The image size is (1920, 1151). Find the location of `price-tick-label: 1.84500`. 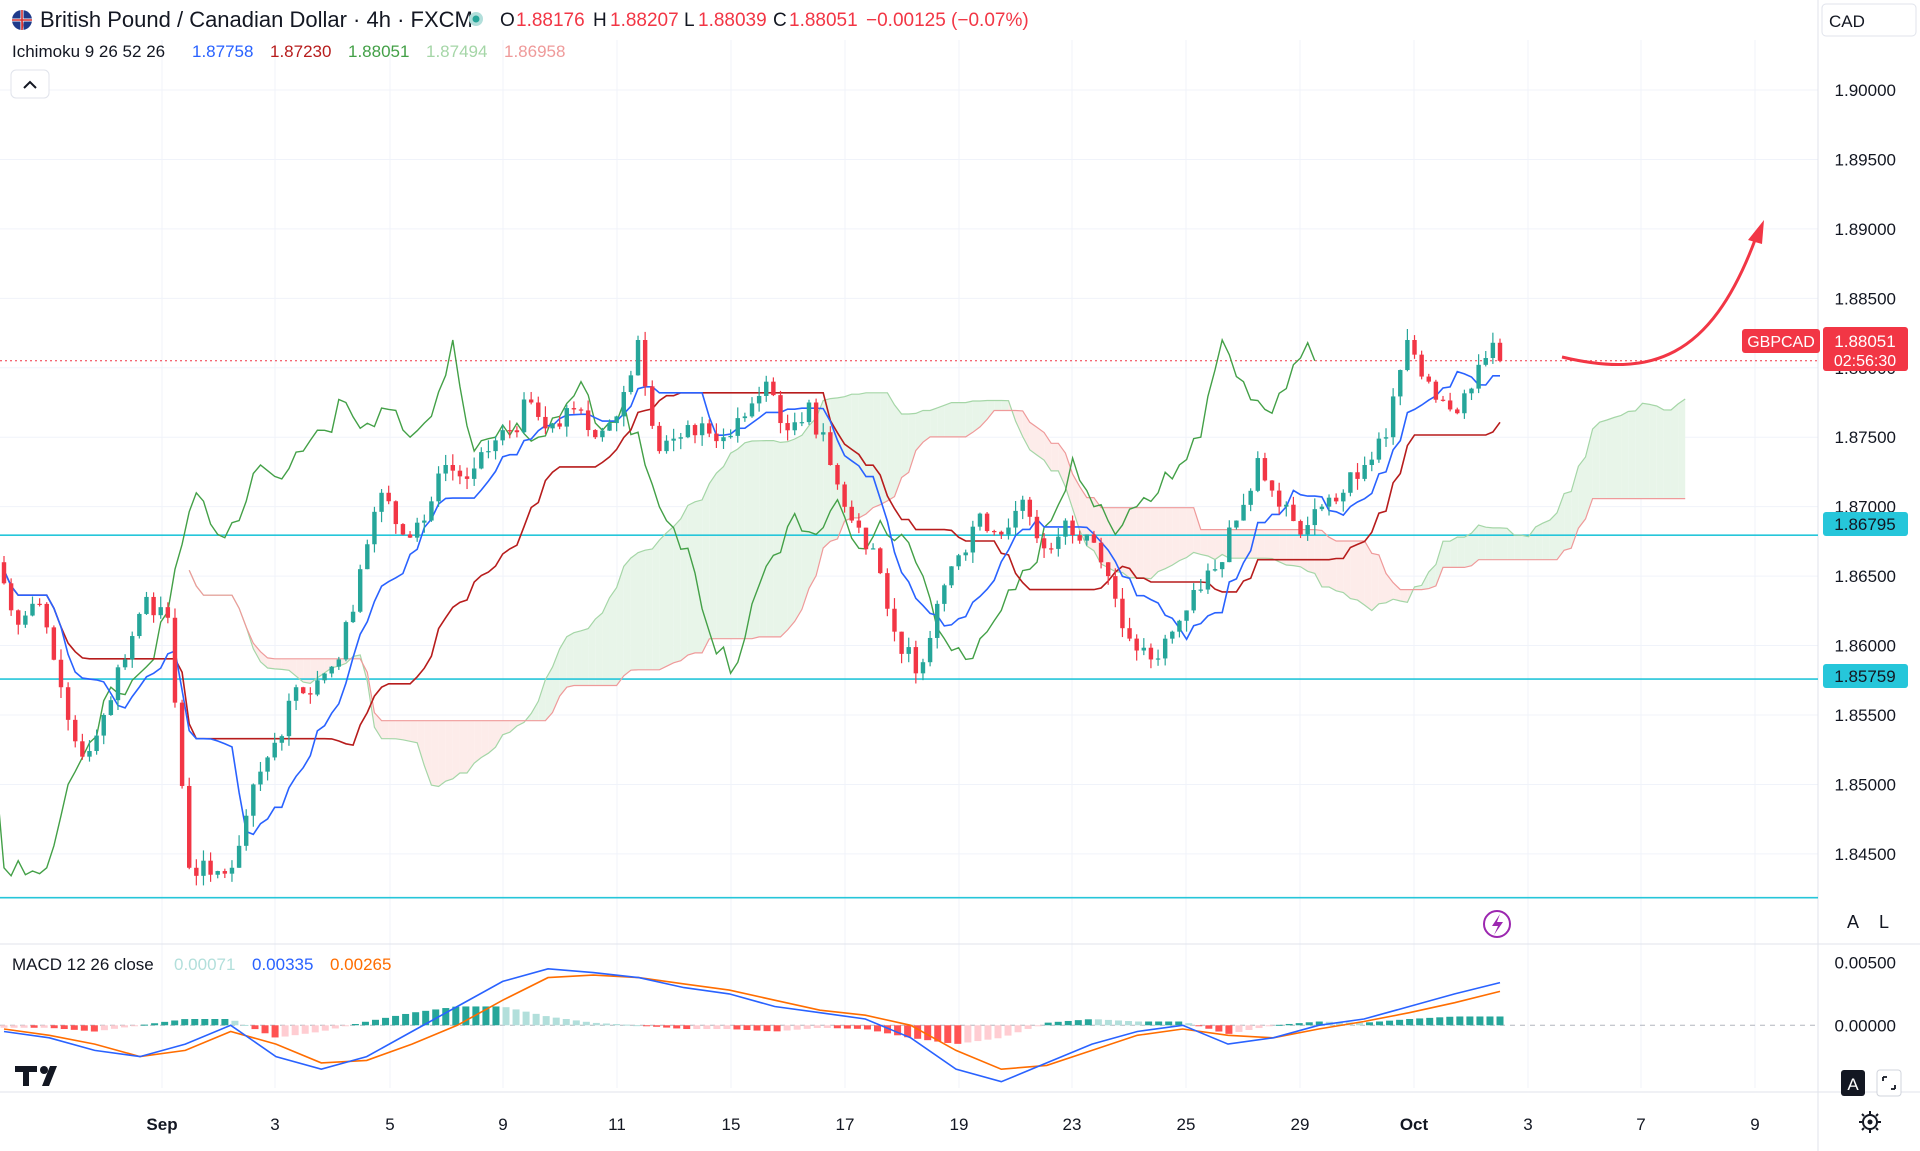

price-tick-label: 1.84500 is located at coordinates (1865, 854).